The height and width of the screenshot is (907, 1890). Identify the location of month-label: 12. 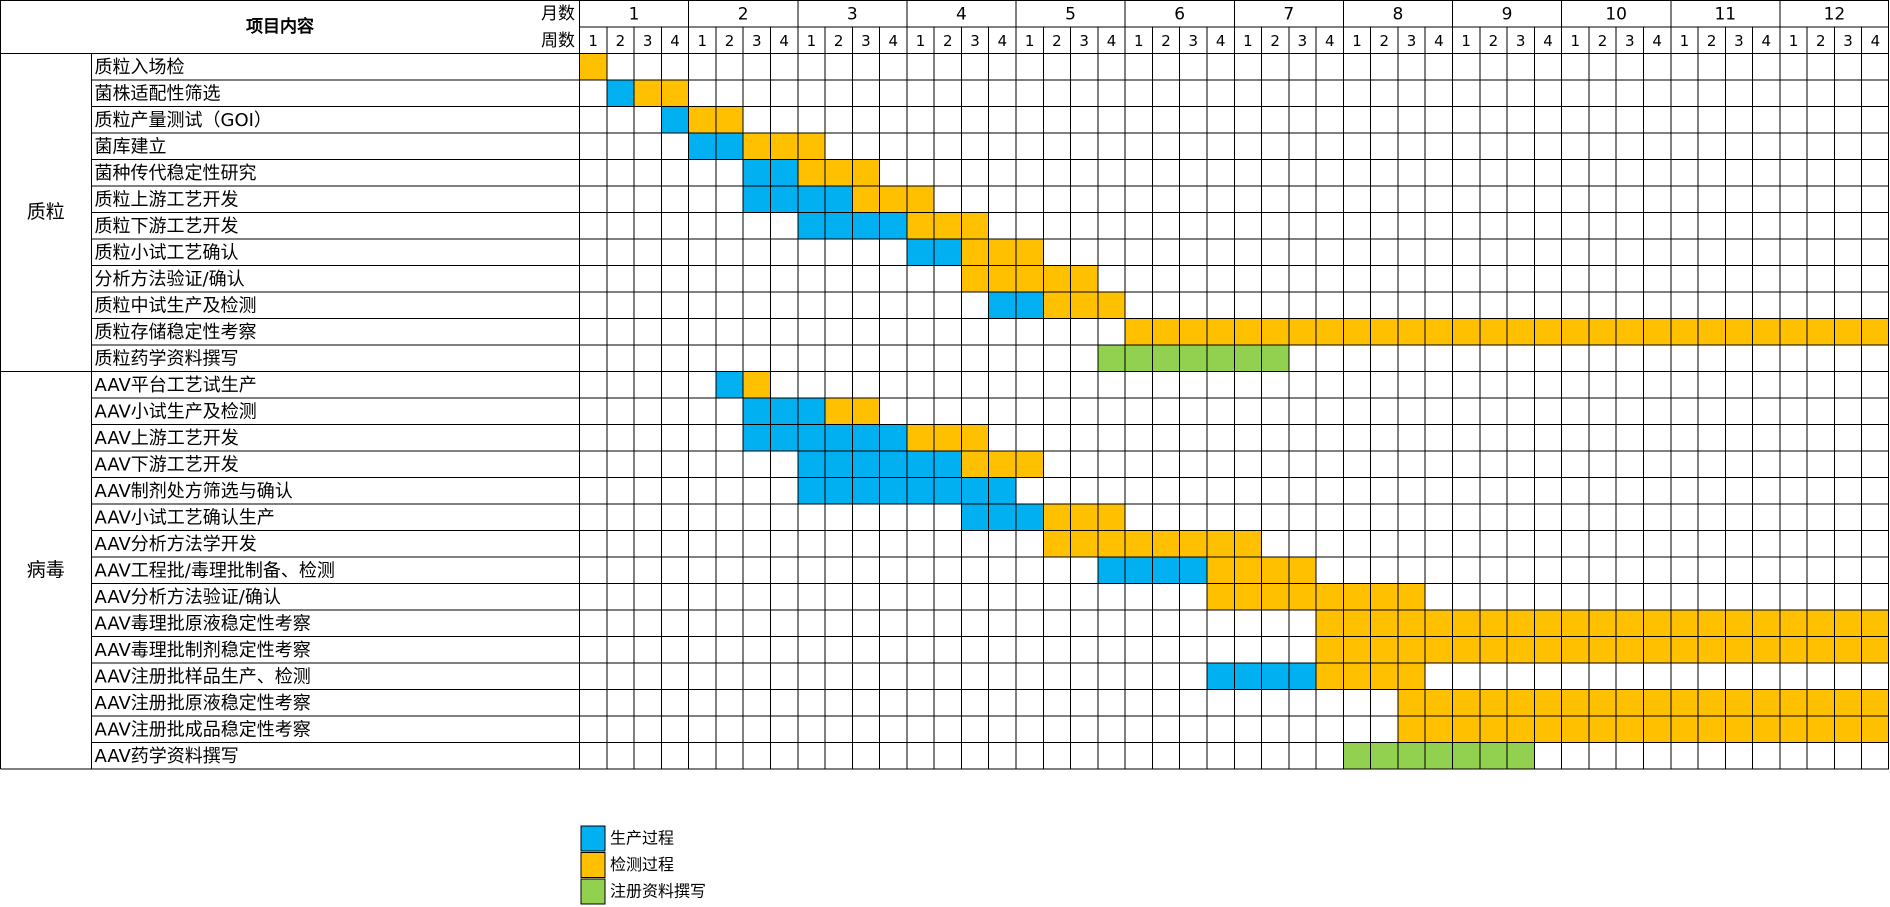
(1835, 15).